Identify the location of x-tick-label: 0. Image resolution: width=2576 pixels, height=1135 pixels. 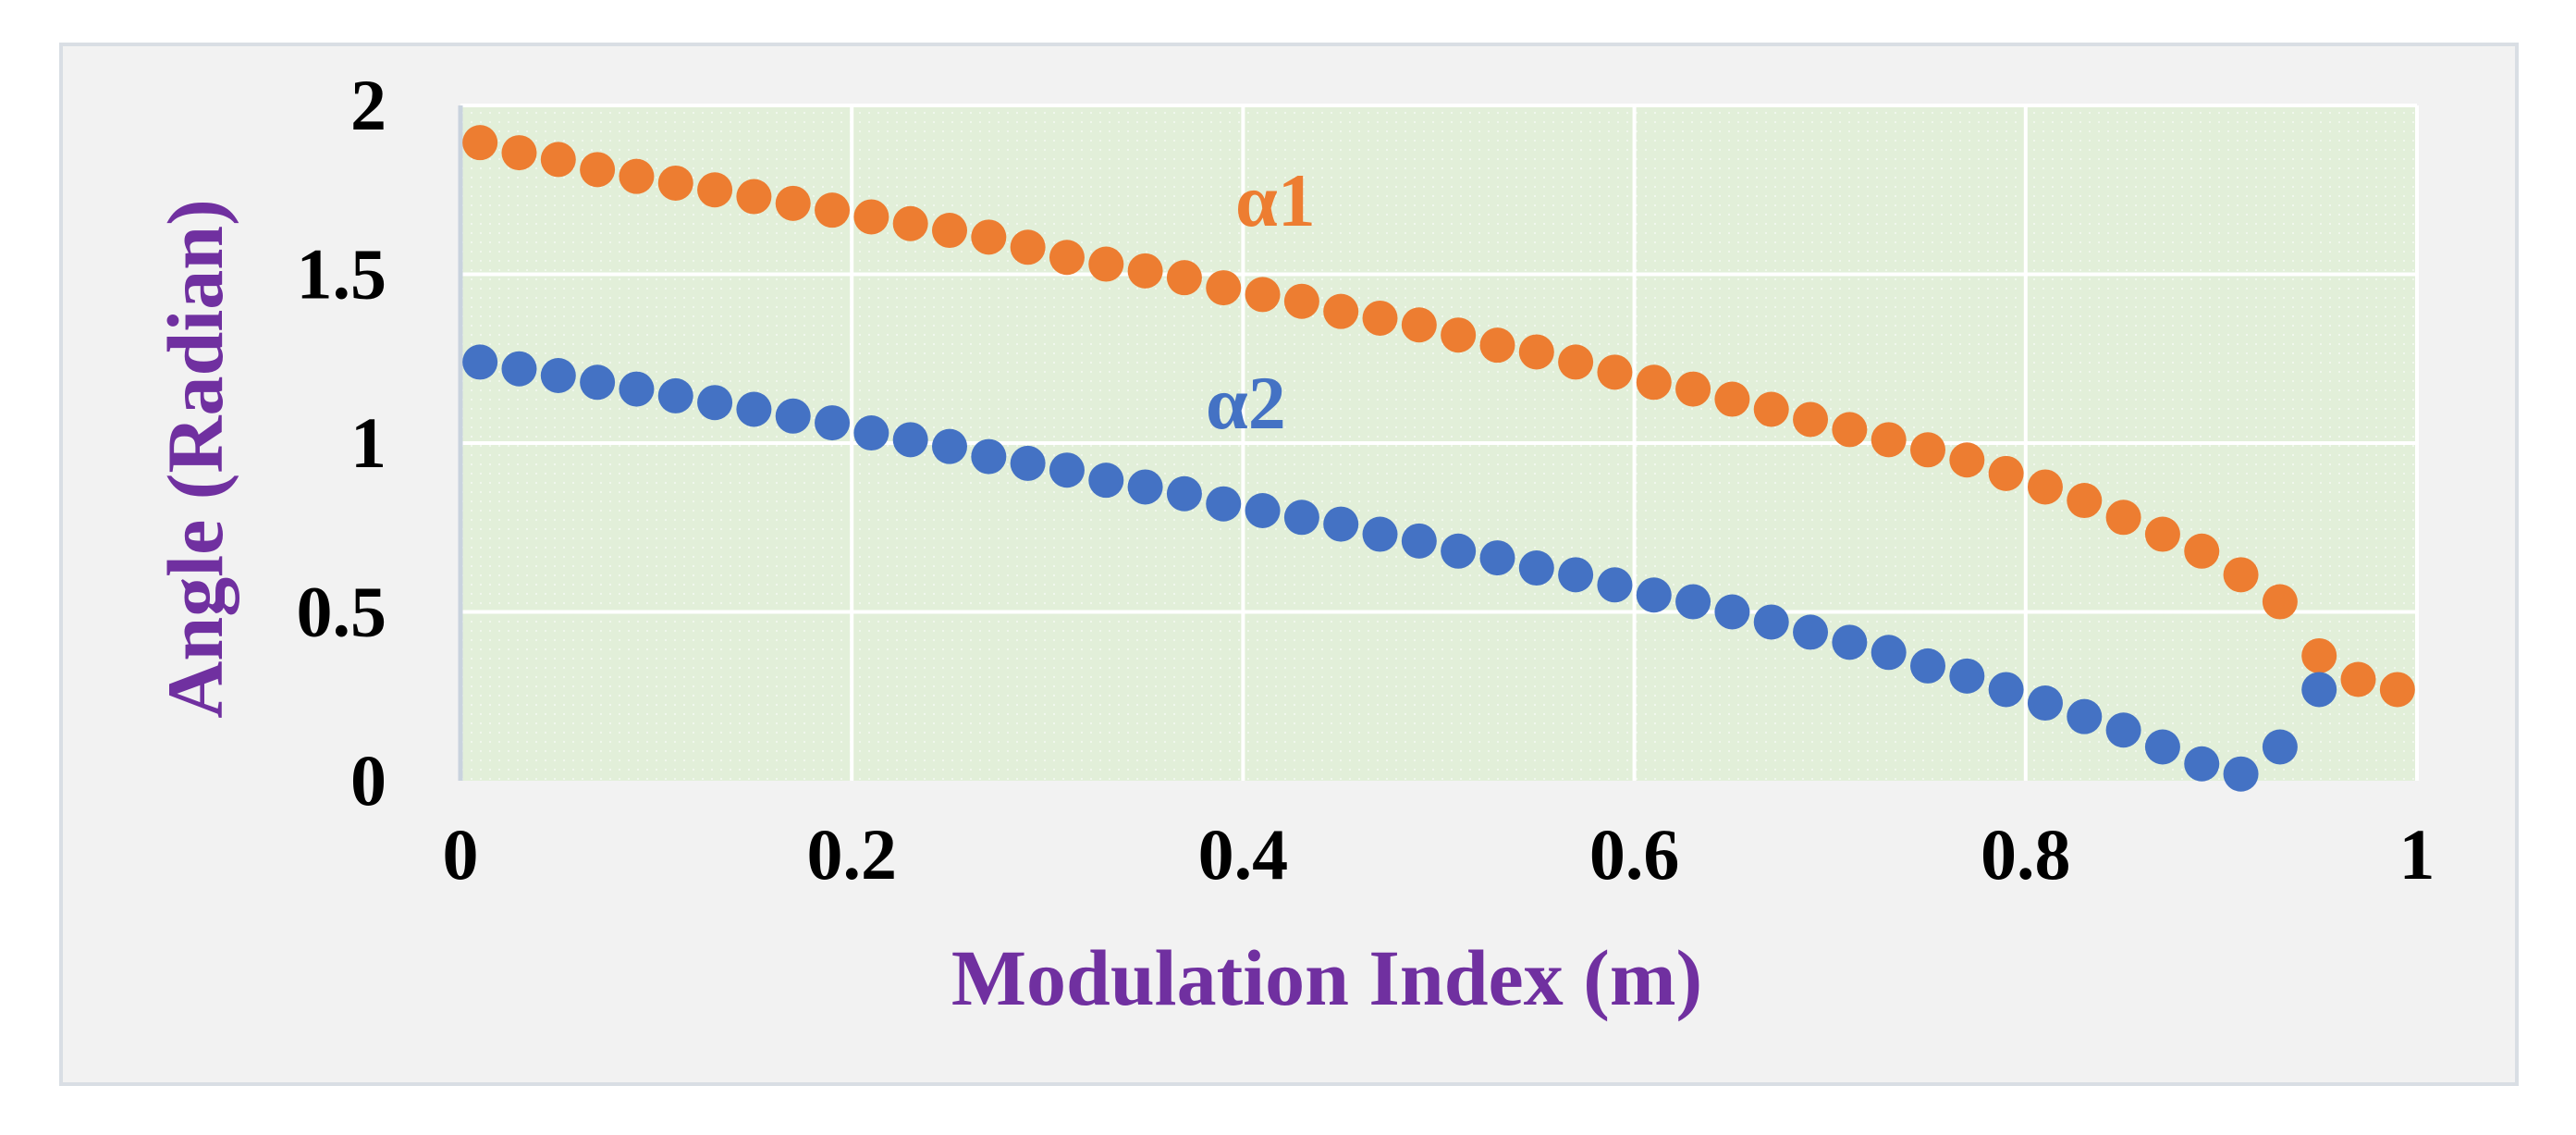
(461, 854).